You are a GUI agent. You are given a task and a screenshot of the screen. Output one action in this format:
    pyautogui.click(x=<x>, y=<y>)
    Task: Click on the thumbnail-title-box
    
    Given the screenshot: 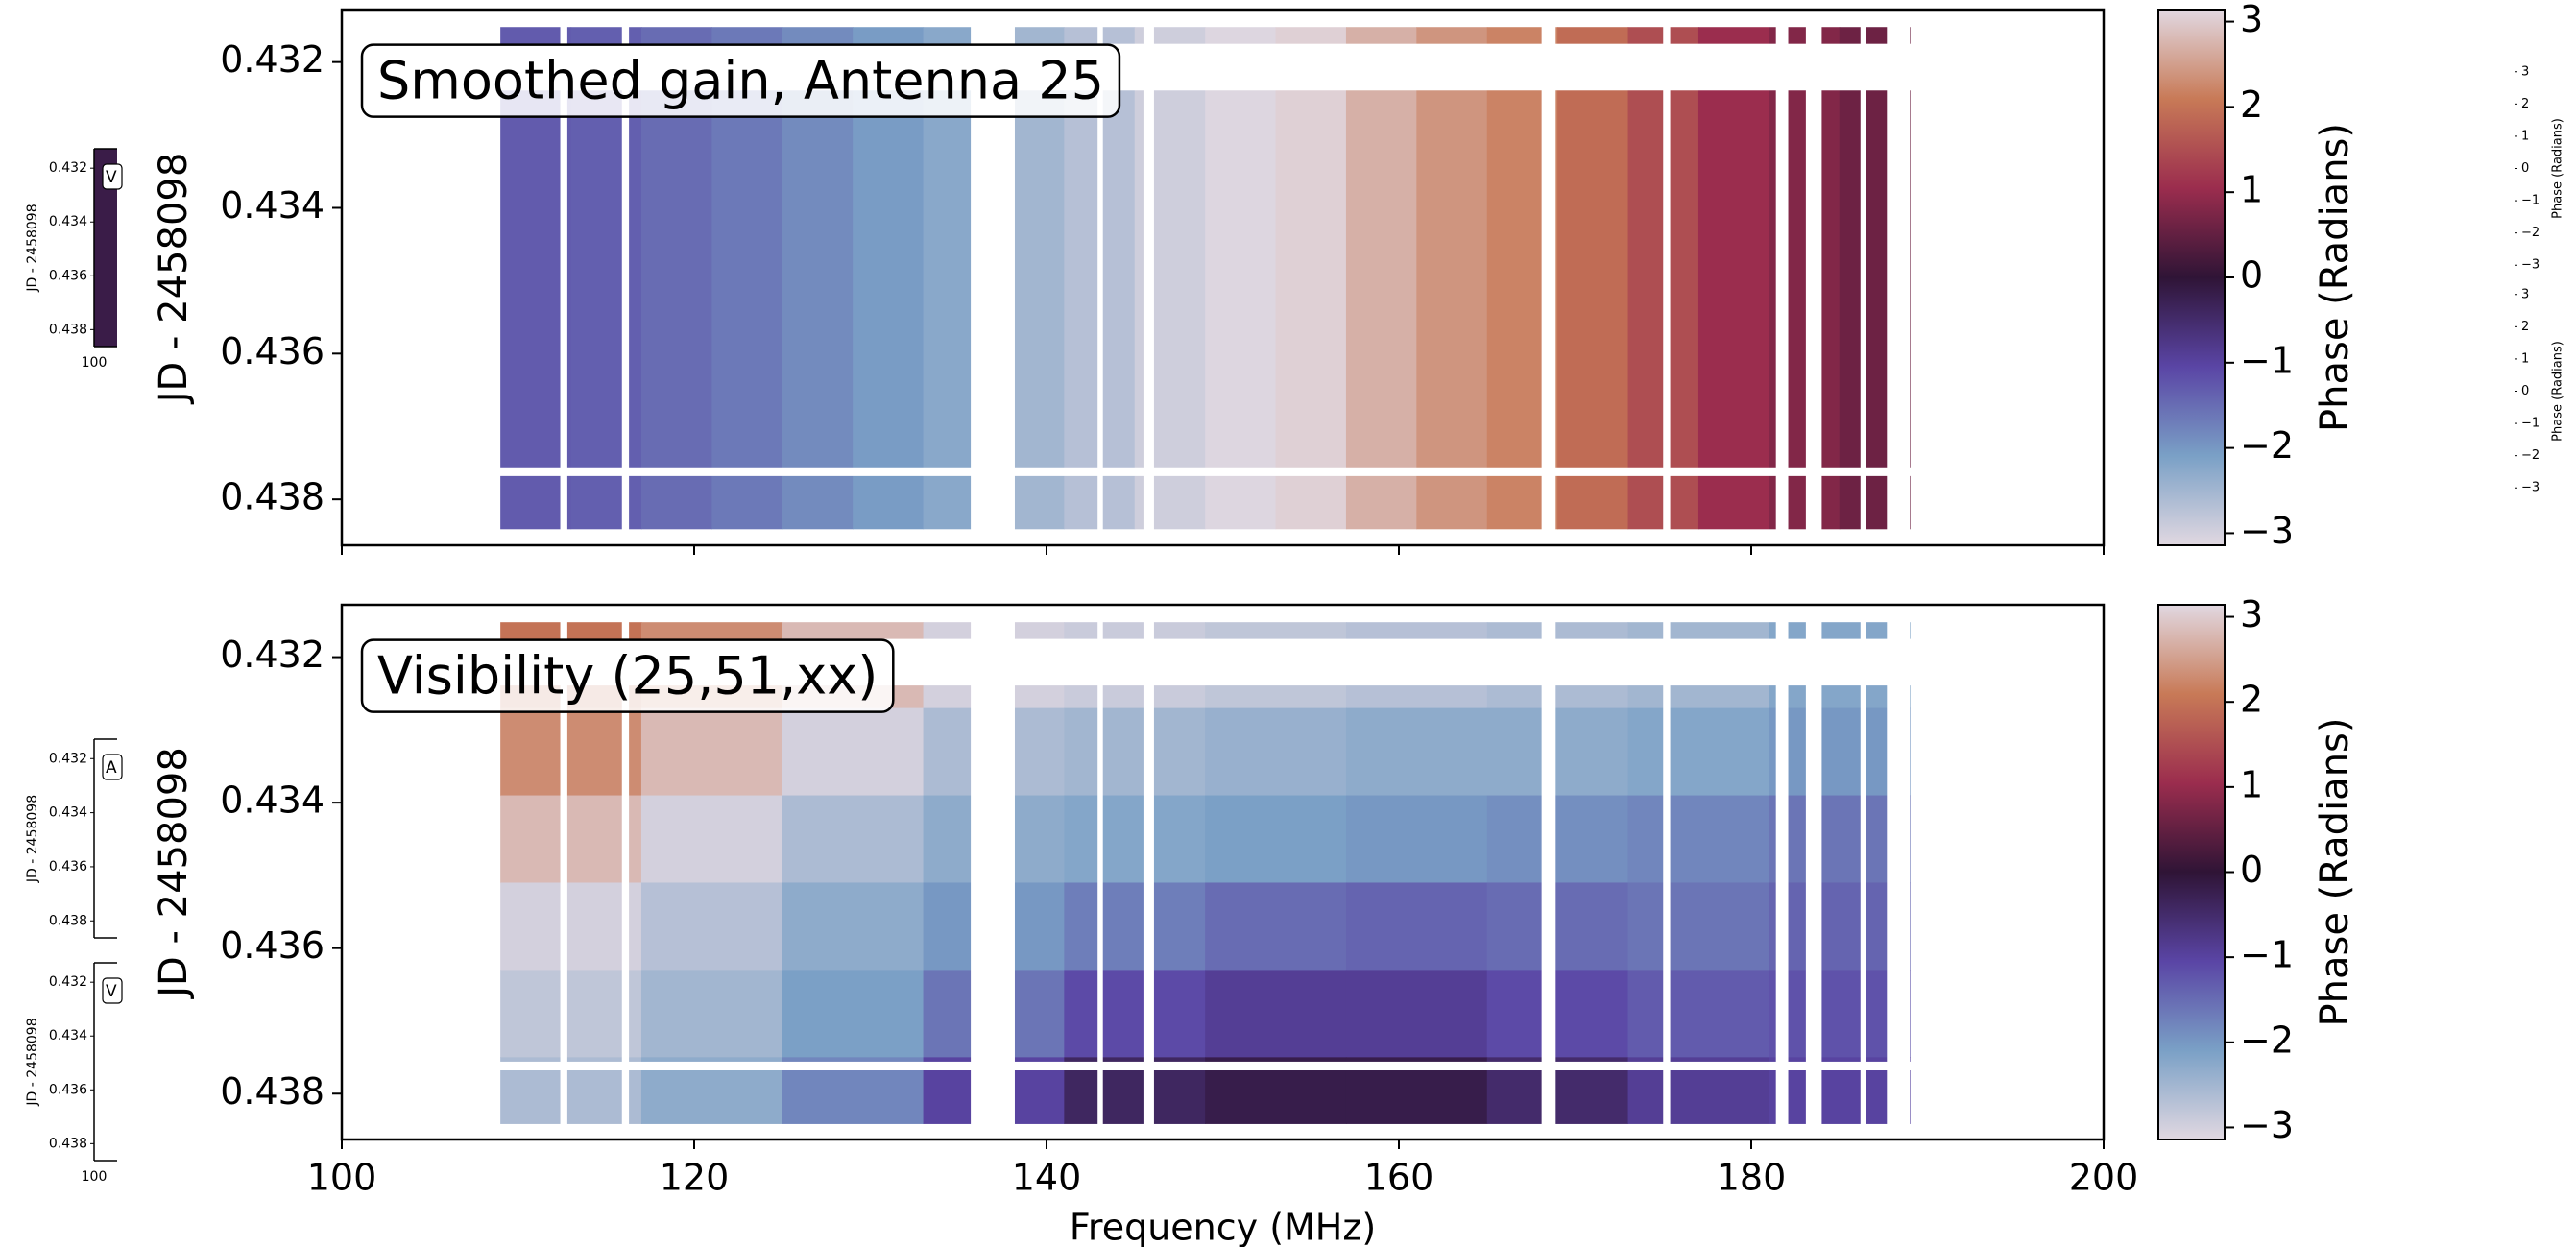 What is the action you would take?
    pyautogui.click(x=112, y=767)
    